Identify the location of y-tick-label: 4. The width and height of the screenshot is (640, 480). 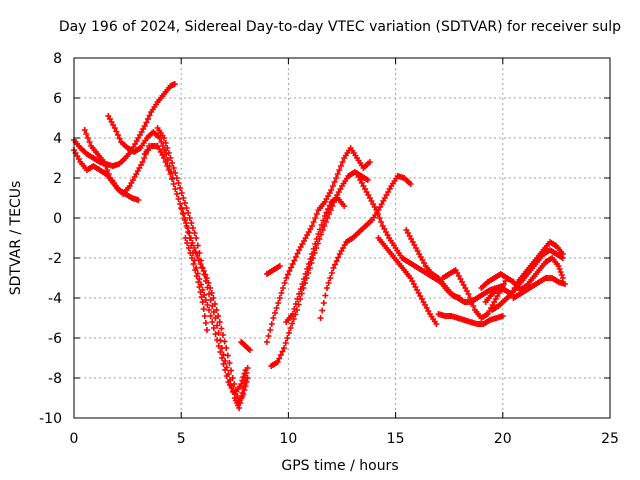
(57, 139).